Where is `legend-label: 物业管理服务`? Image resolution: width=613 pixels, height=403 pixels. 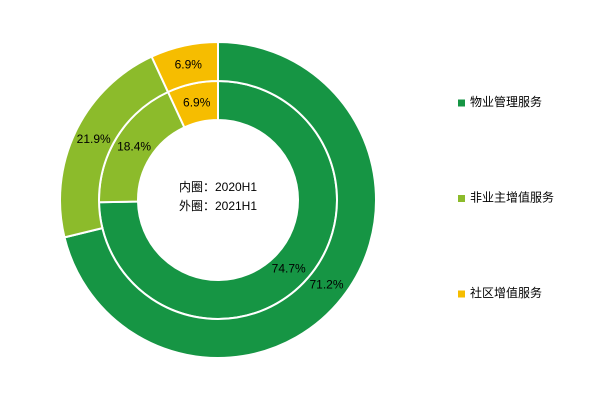 legend-label: 物业管理服务 is located at coordinates (506, 101).